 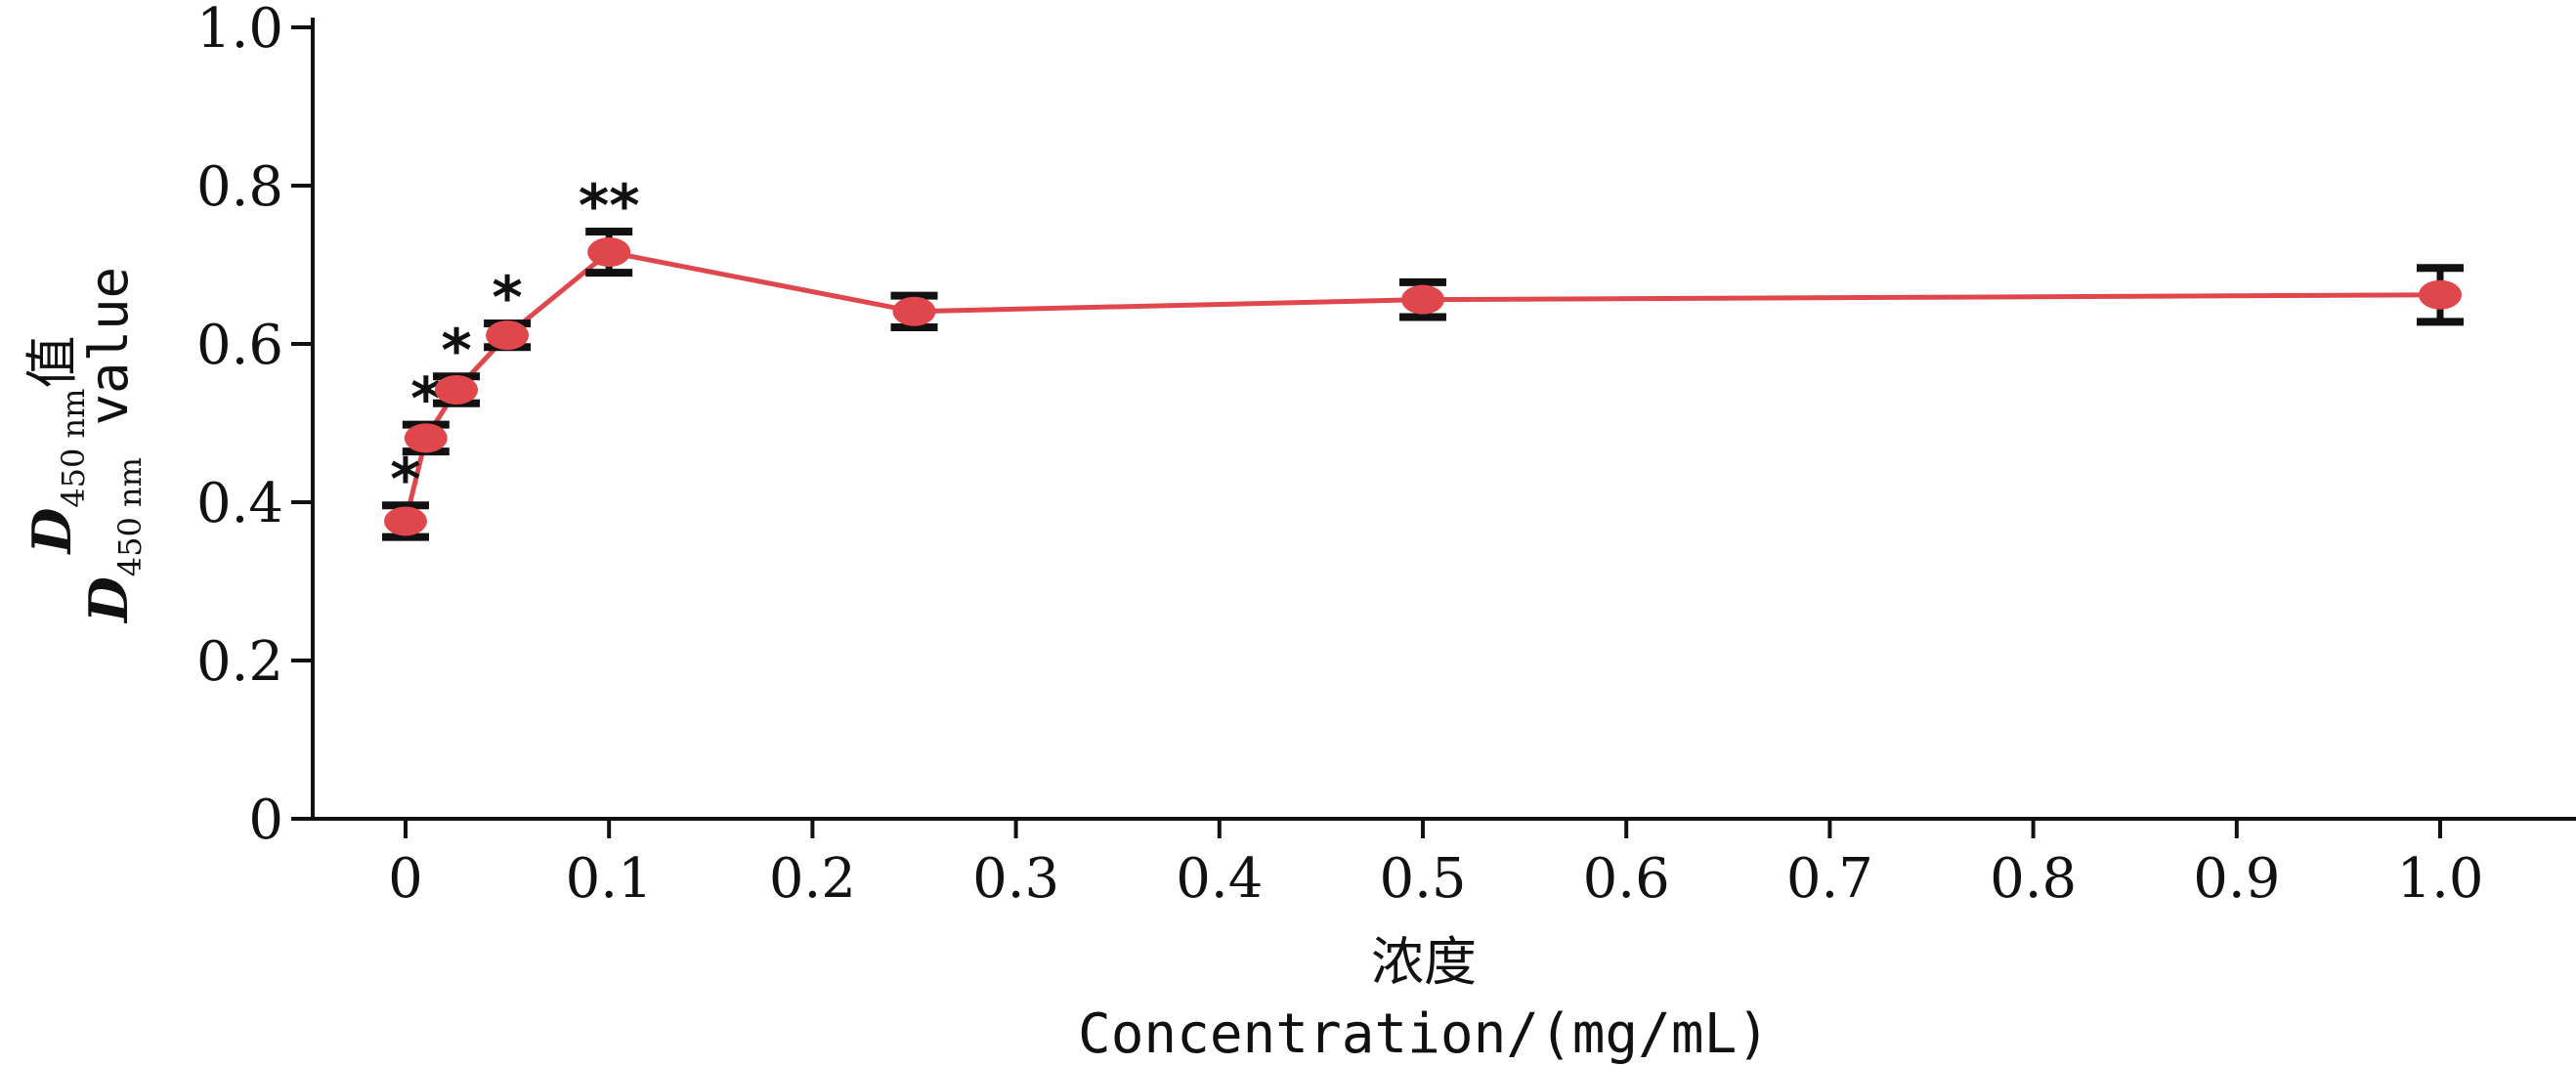 What do you see at coordinates (109, 362) in the screenshot?
I see `y-title-en-suffix: value` at bounding box center [109, 362].